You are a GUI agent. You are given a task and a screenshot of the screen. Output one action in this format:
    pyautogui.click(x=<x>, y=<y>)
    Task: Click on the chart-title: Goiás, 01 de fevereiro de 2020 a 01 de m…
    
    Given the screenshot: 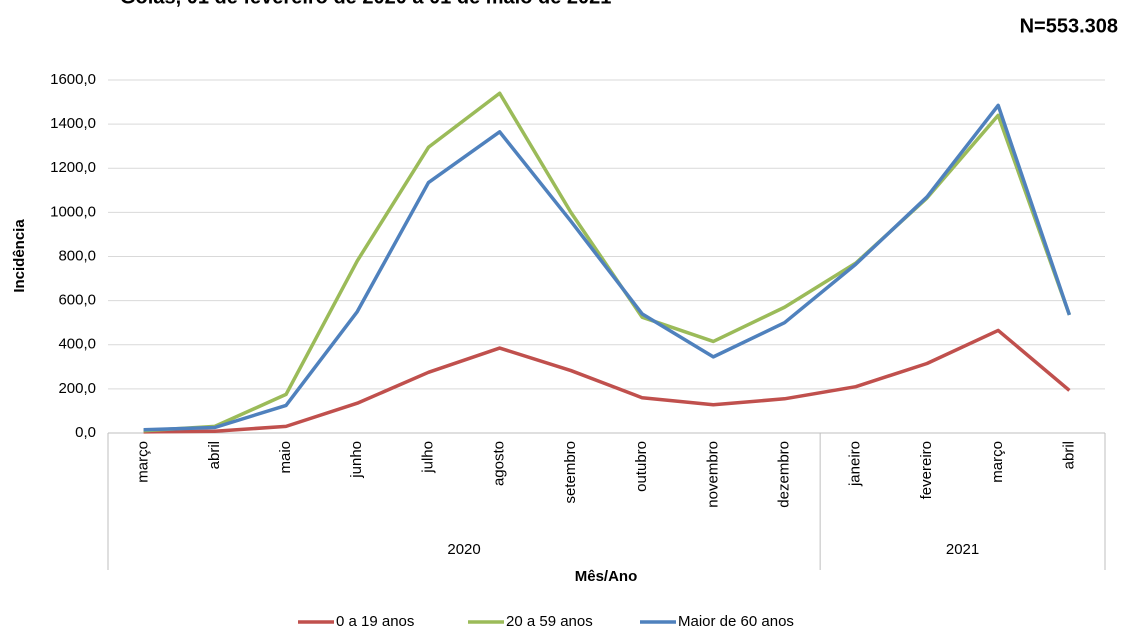 What is the action you would take?
    pyautogui.click(x=365, y=4)
    